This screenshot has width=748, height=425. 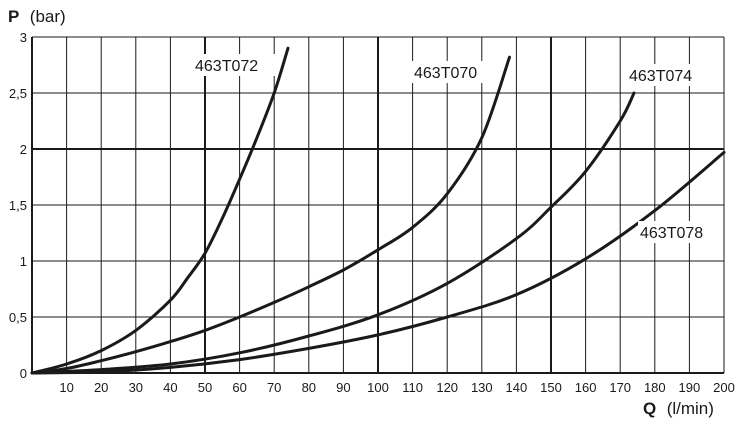 What do you see at coordinates (724, 387) in the screenshot?
I see `x-tick-label: 200` at bounding box center [724, 387].